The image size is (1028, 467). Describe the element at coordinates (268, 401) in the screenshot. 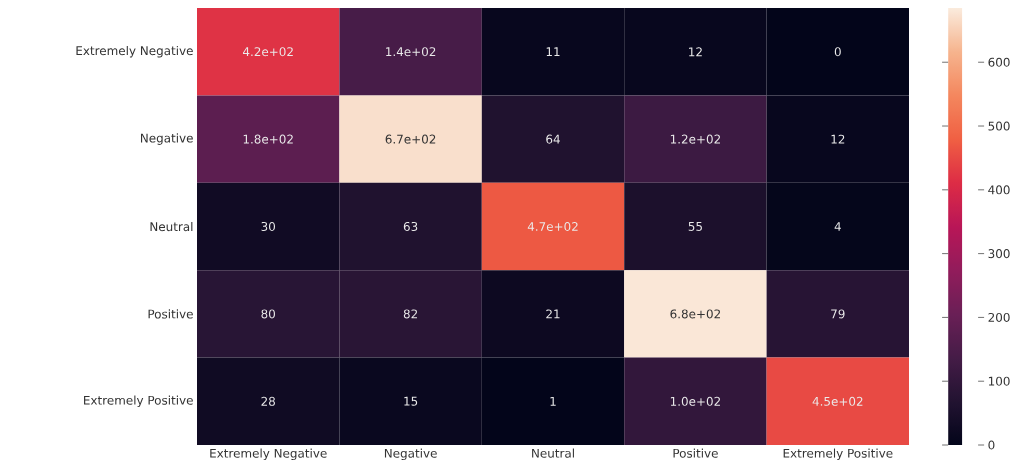

I see `data-label: 28` at that location.